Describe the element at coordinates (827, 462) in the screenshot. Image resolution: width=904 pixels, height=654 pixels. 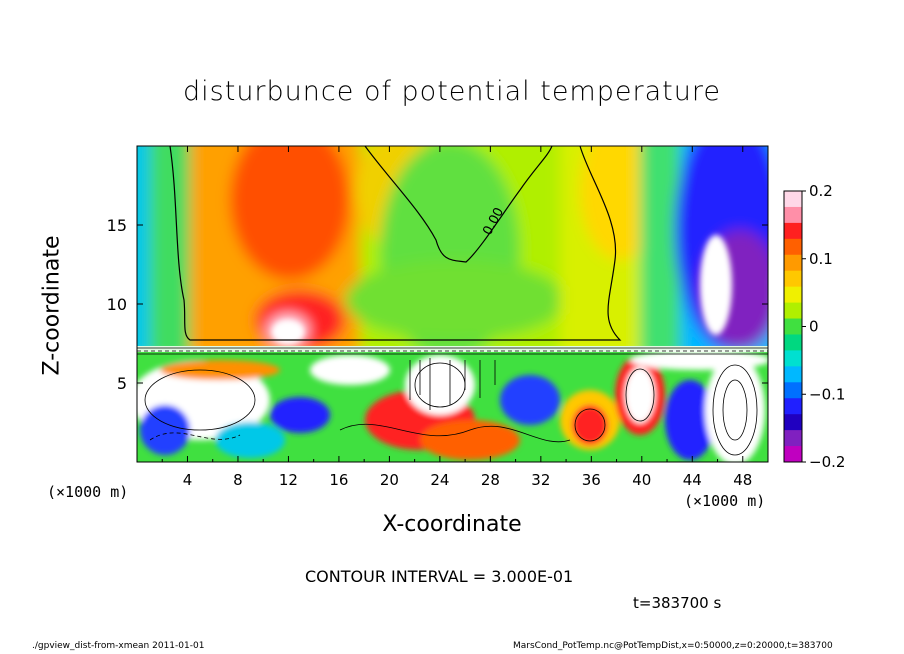
I see `colorbar-tick-label: −0.2` at that location.